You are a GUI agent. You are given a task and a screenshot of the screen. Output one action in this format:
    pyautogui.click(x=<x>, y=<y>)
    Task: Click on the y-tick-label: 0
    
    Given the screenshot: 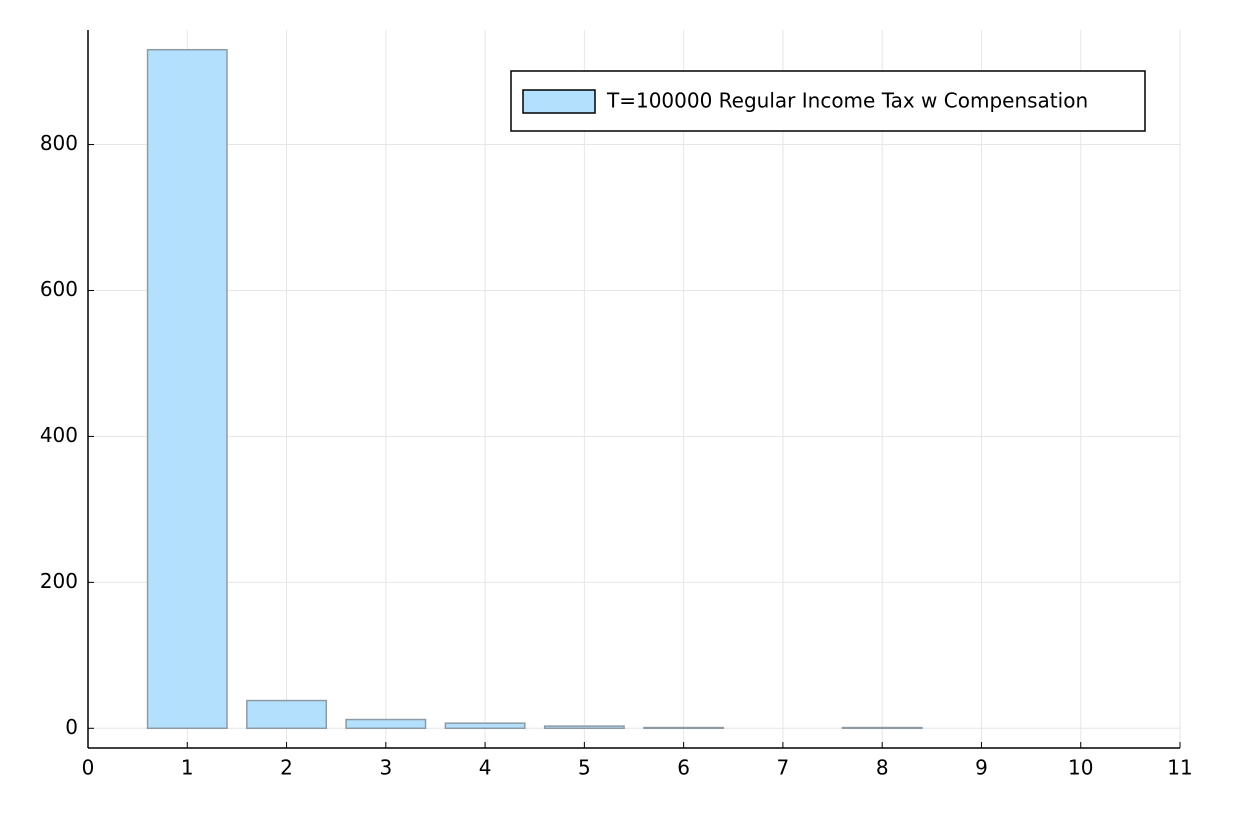 What is the action you would take?
    pyautogui.click(x=71, y=727)
    